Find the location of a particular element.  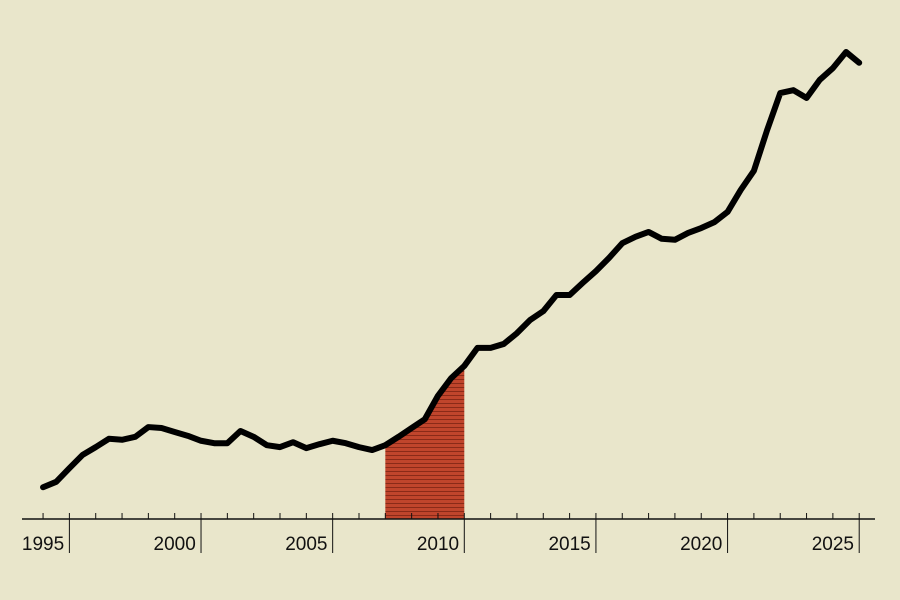

x-tick-label: 2000 is located at coordinates (175, 544).